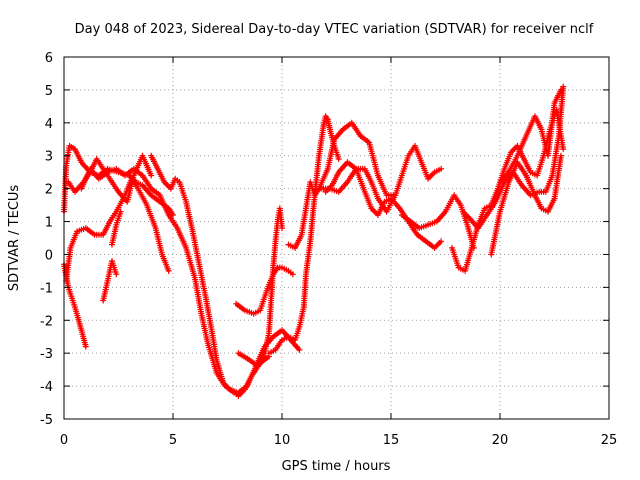 The height and width of the screenshot is (480, 640). I want to click on y-tick-label: 4, so click(49, 124).